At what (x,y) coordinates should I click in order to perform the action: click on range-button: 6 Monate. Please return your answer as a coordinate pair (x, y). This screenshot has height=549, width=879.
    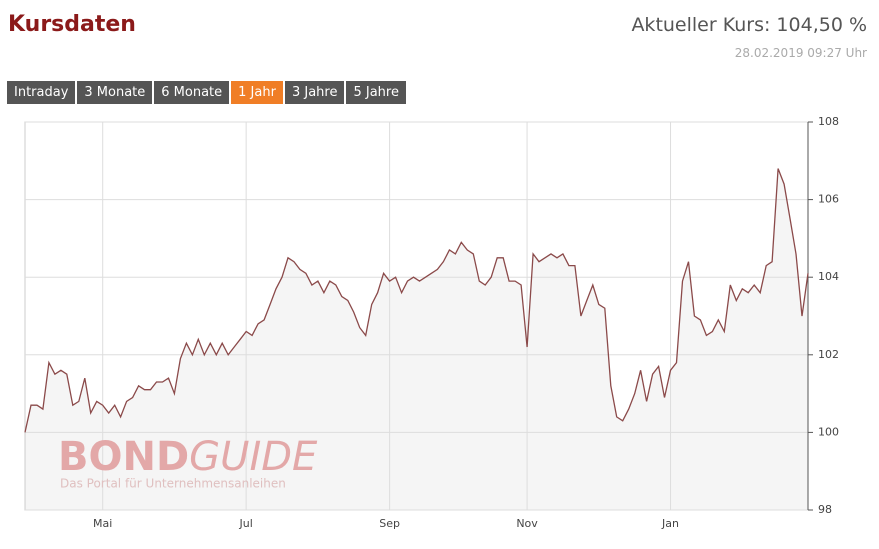
    Looking at the image, I should click on (192, 92).